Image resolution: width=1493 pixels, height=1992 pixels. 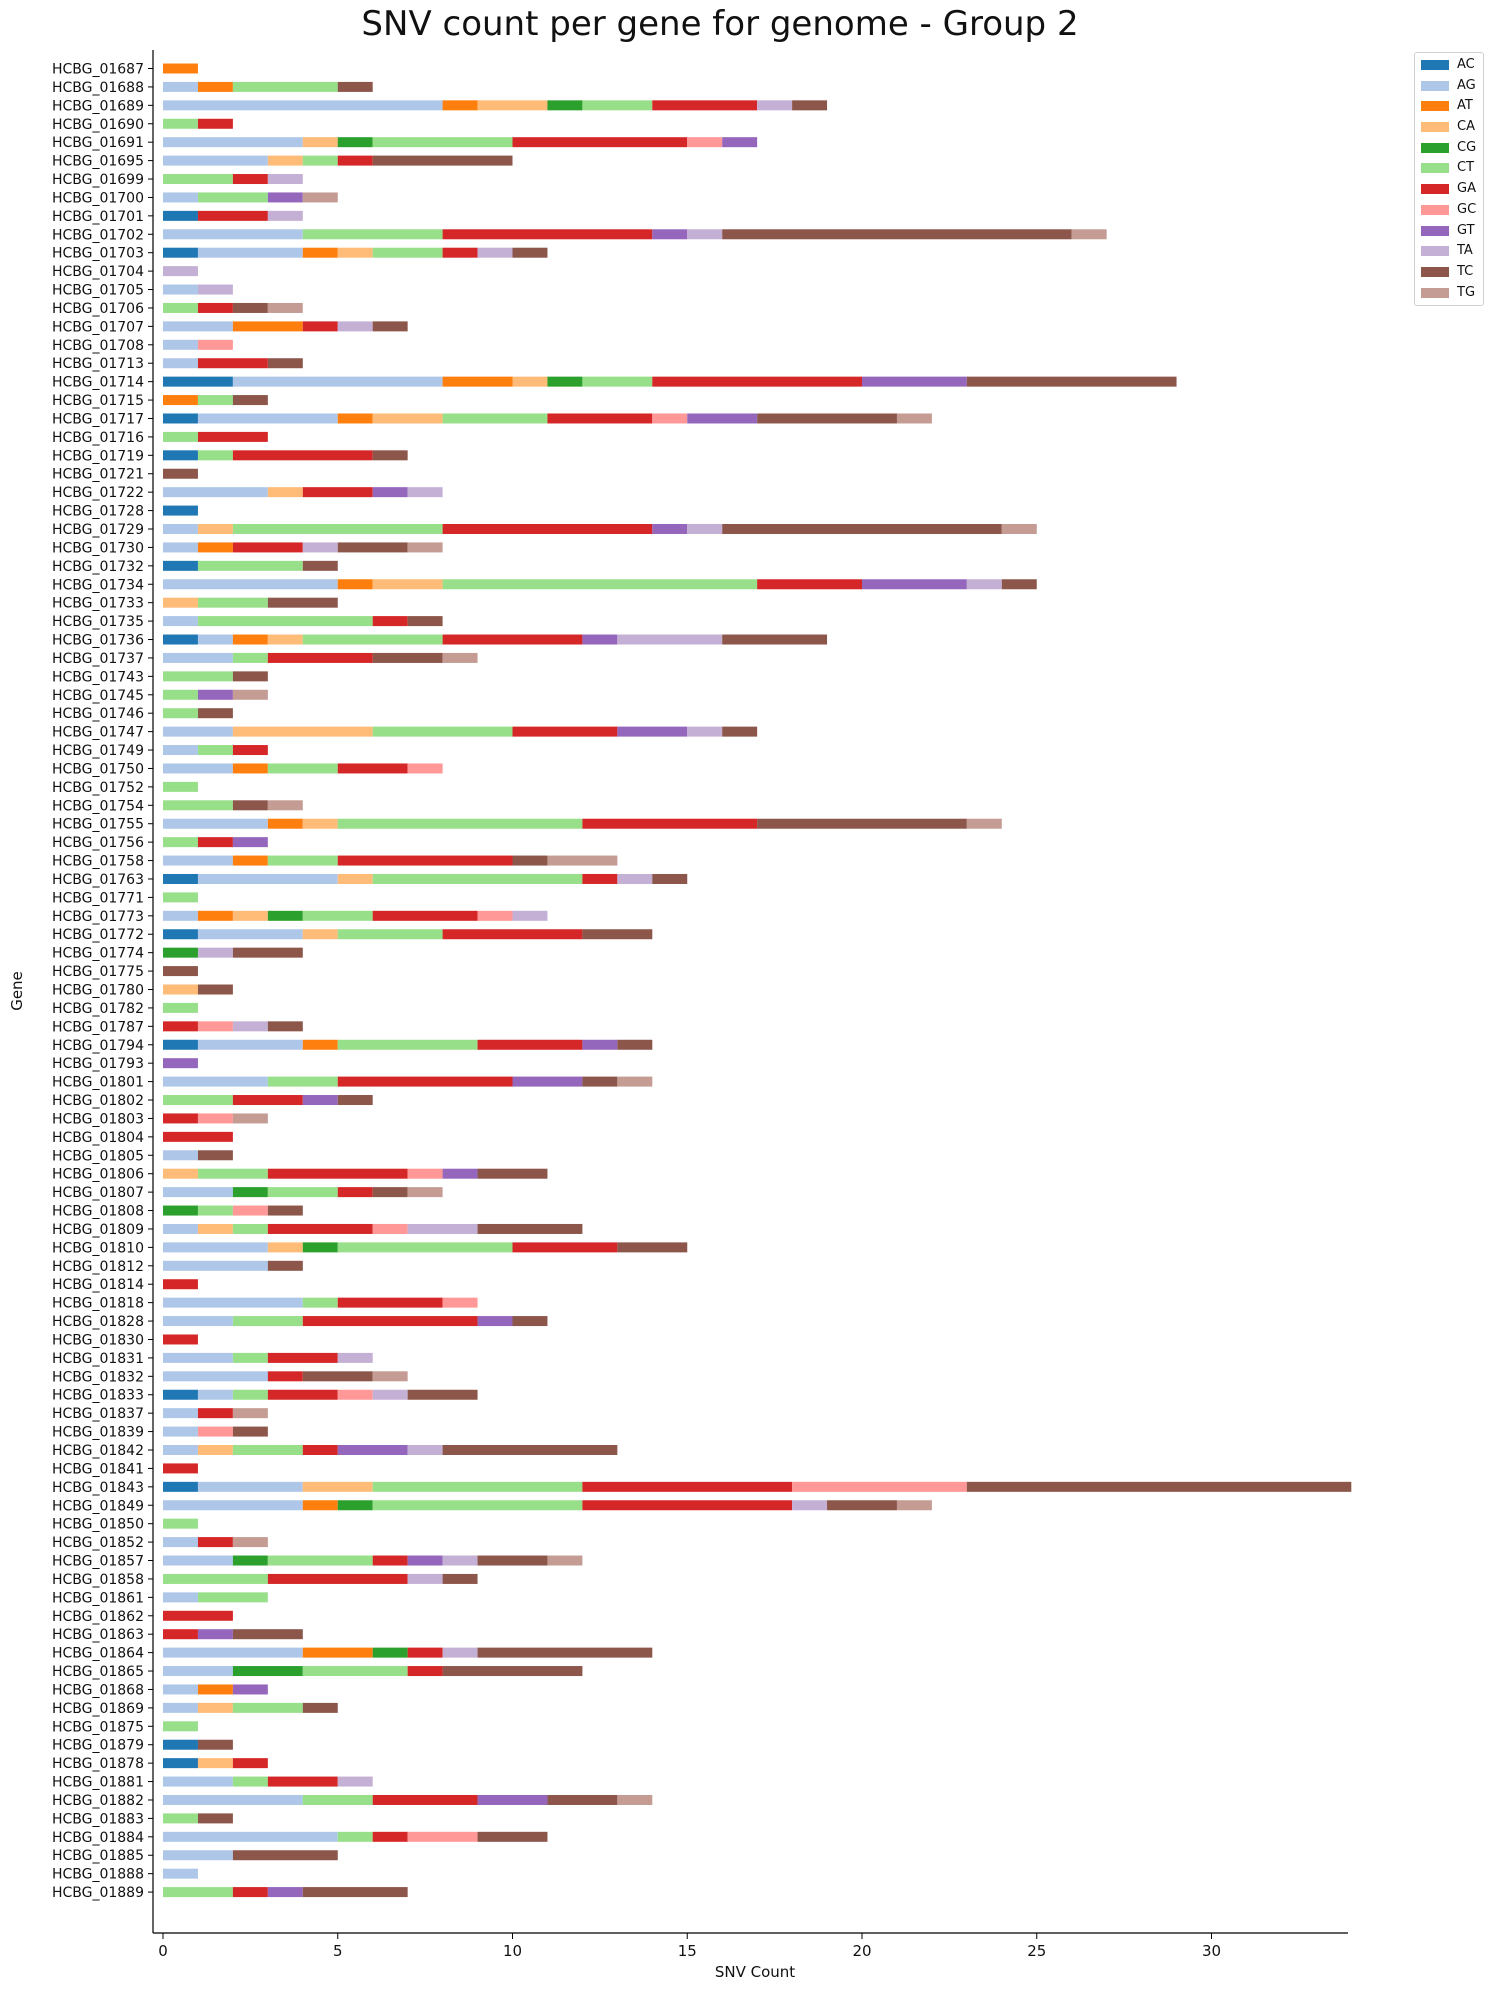 I want to click on y-tick-label: HCBG_01888, so click(x=98, y=1875).